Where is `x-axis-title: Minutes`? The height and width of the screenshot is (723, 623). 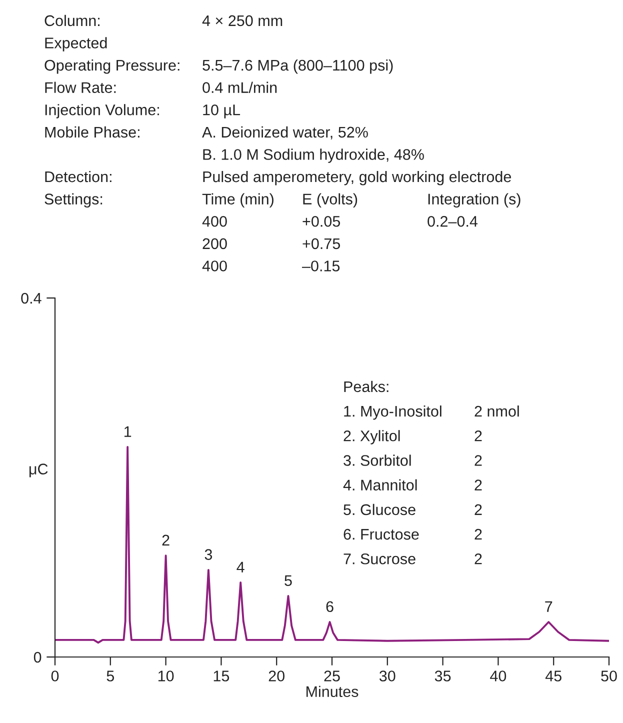 x-axis-title: Minutes is located at coordinates (332, 692).